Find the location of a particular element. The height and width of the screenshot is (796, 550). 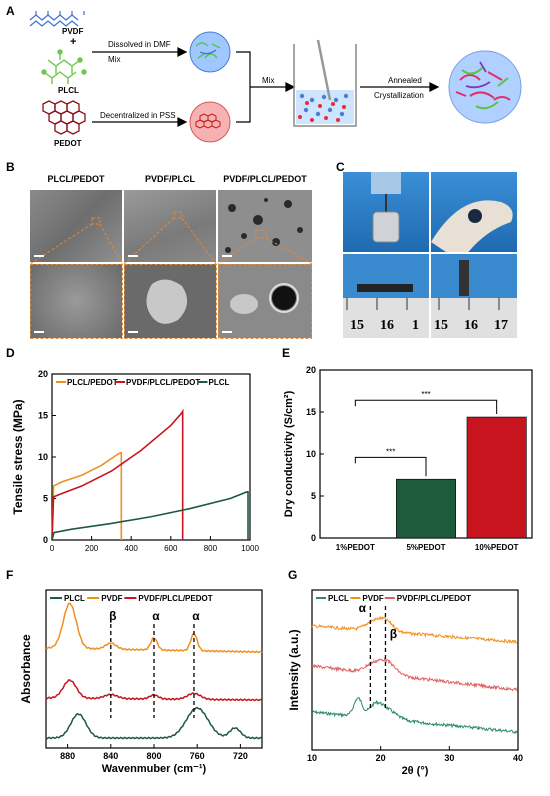

x-tick-label: 200 is located at coordinates (92, 548).